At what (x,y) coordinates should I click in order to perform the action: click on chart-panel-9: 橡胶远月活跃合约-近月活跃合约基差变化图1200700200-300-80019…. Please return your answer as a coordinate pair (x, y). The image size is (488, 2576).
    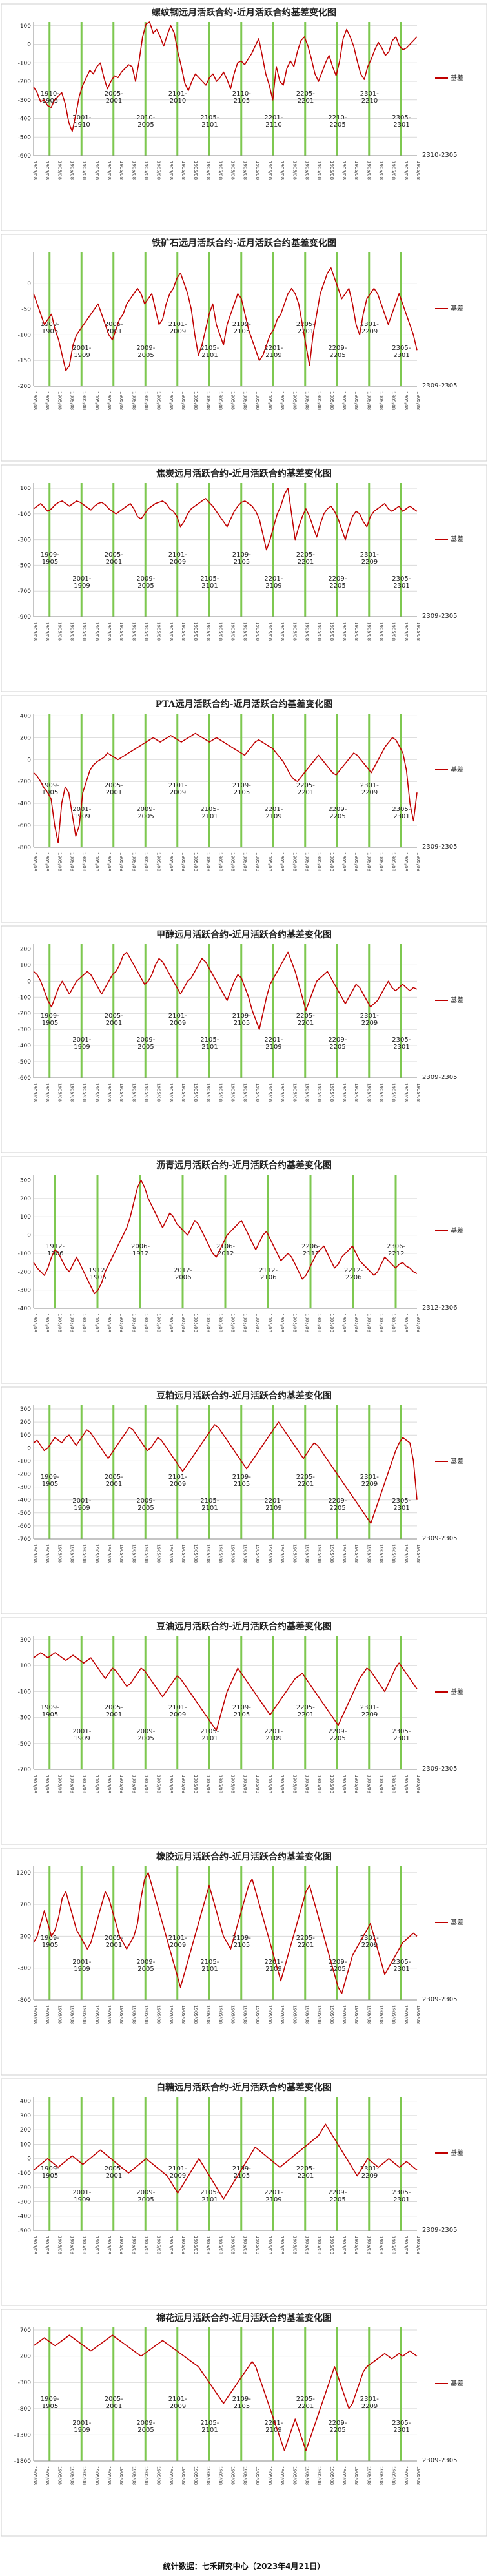
    Looking at the image, I should click on (244, 1962).